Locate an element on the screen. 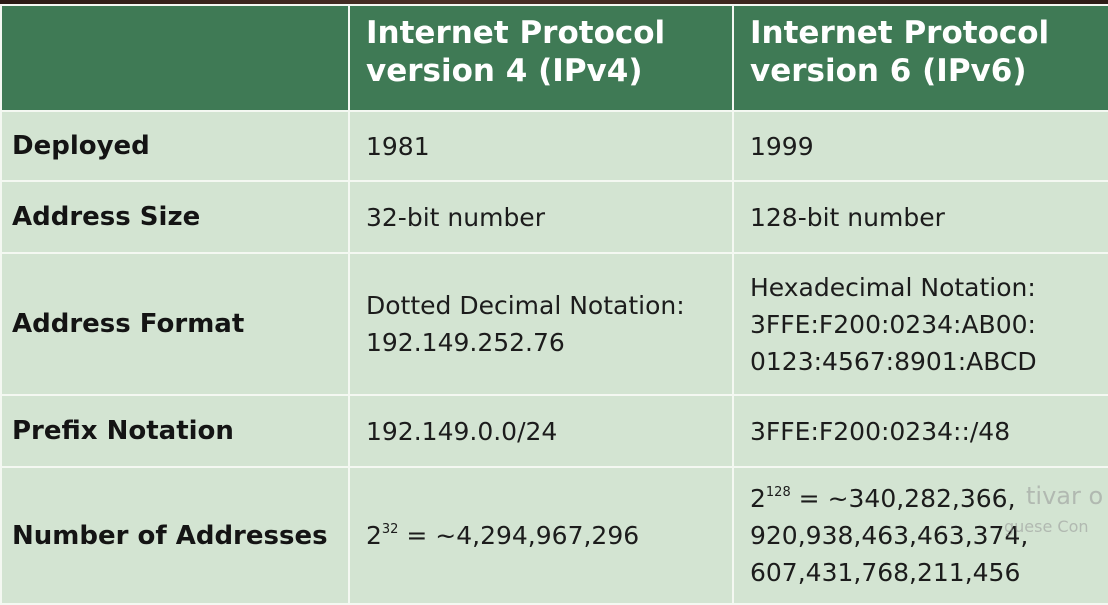  cell-ipv4-address-format: Dotted Decimal Notation: 192.149.252.76 is located at coordinates (541, 324).